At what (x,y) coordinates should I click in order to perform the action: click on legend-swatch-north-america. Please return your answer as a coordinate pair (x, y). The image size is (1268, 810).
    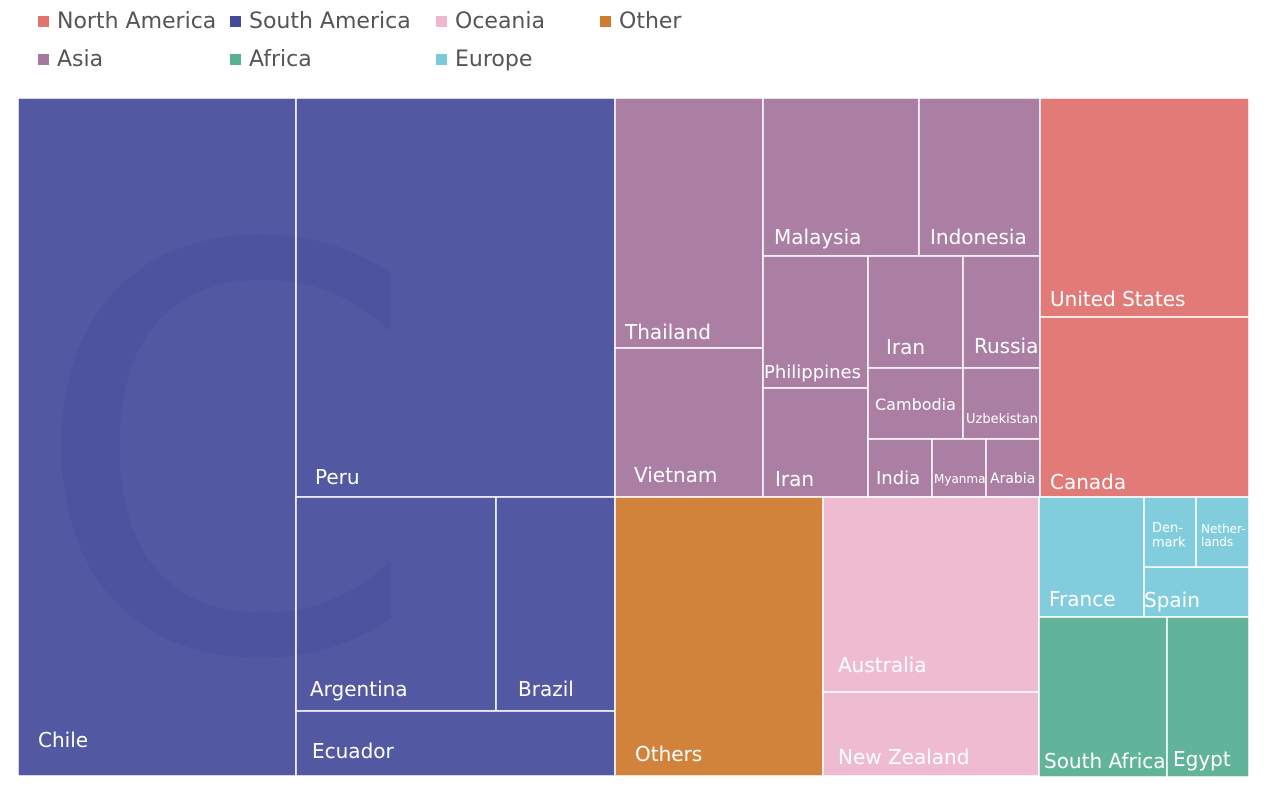
    Looking at the image, I should click on (43, 21).